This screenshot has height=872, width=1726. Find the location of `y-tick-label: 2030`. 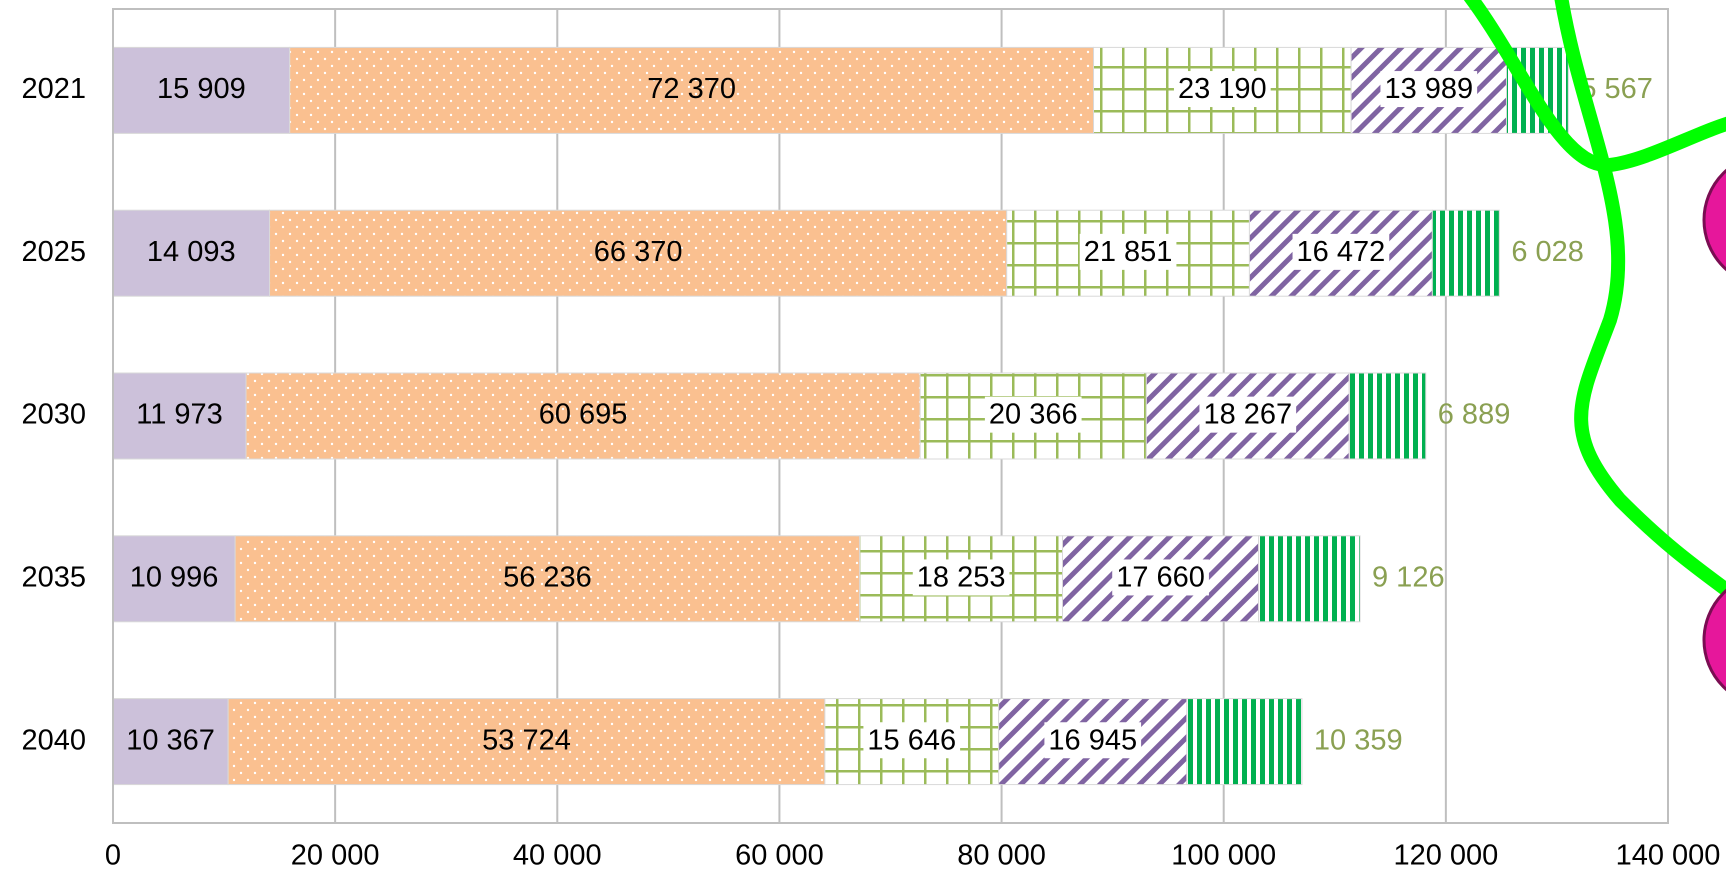

y-tick-label: 2030 is located at coordinates (53, 415).